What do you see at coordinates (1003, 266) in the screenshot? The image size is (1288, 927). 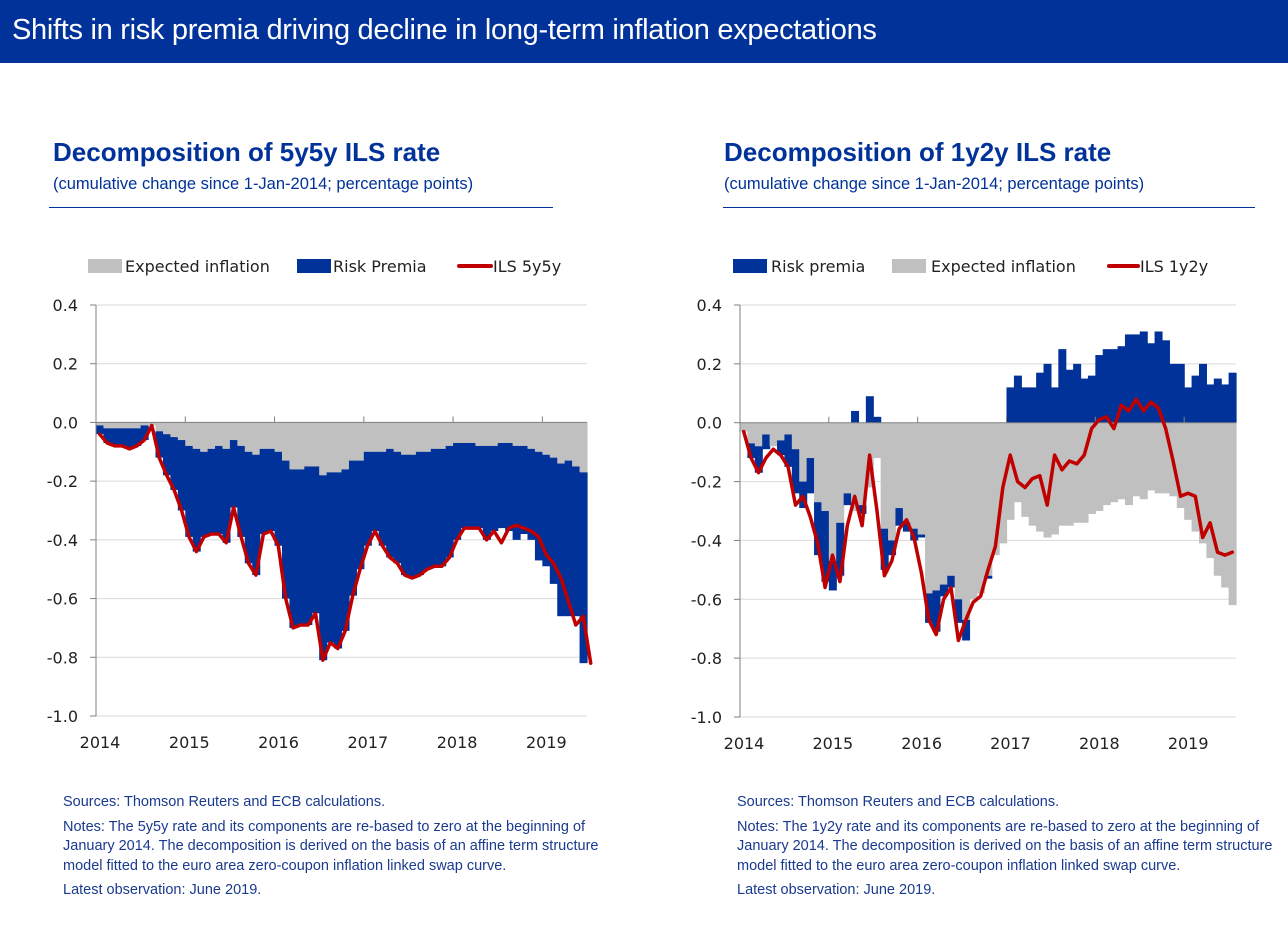 I see `legend-label: Expected inflation` at bounding box center [1003, 266].